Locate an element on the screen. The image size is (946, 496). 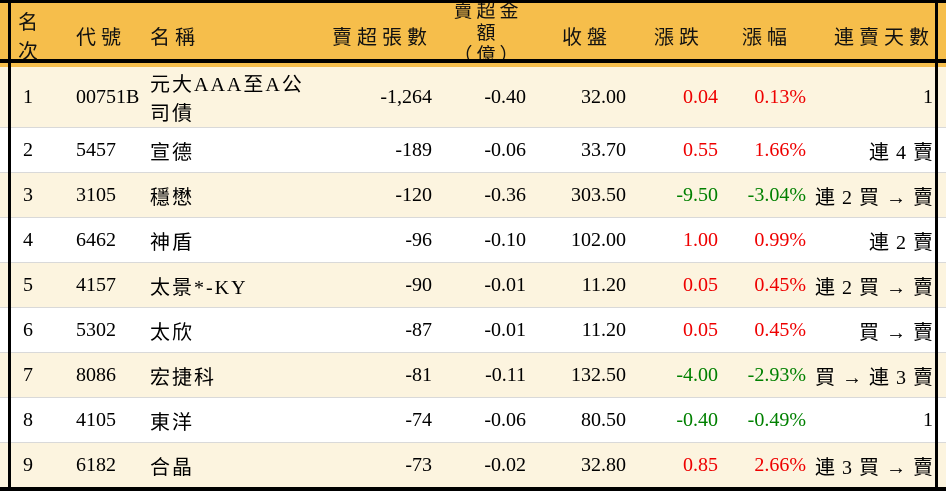
cell-code: 6462 is located at coordinates (93, 240).